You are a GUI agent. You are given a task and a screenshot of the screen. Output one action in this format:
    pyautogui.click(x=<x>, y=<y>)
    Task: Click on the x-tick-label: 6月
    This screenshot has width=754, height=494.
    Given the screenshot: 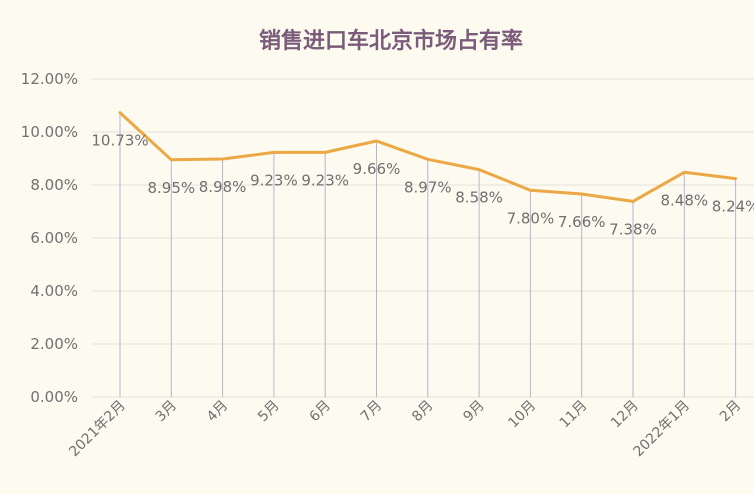 What is the action you would take?
    pyautogui.click(x=321, y=412)
    